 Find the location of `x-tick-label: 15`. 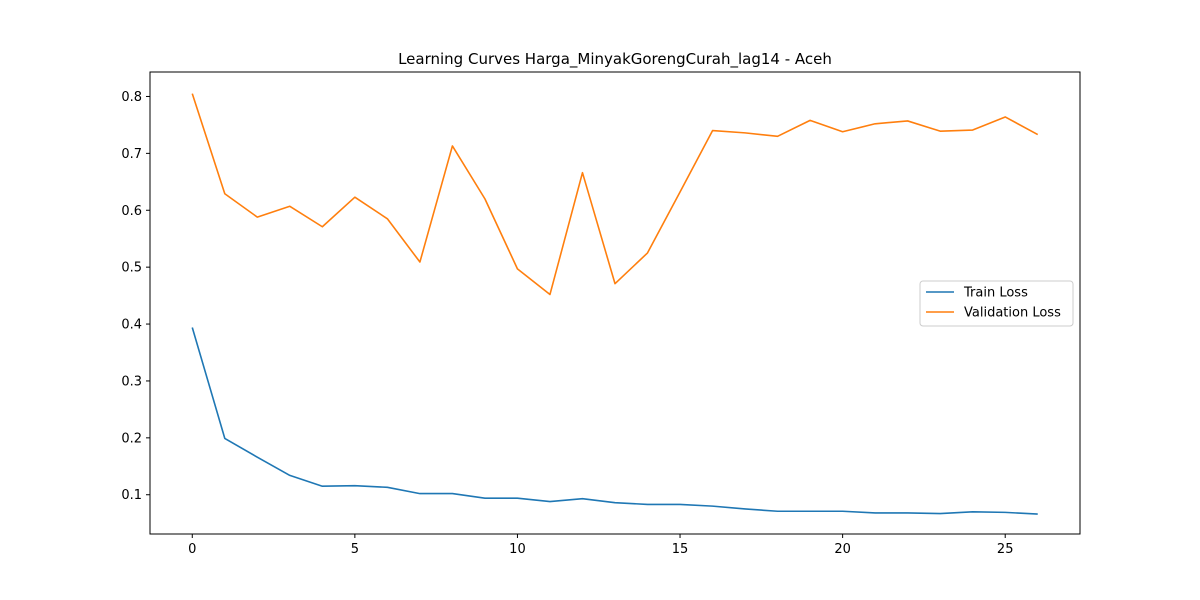

x-tick-label: 15 is located at coordinates (680, 549).